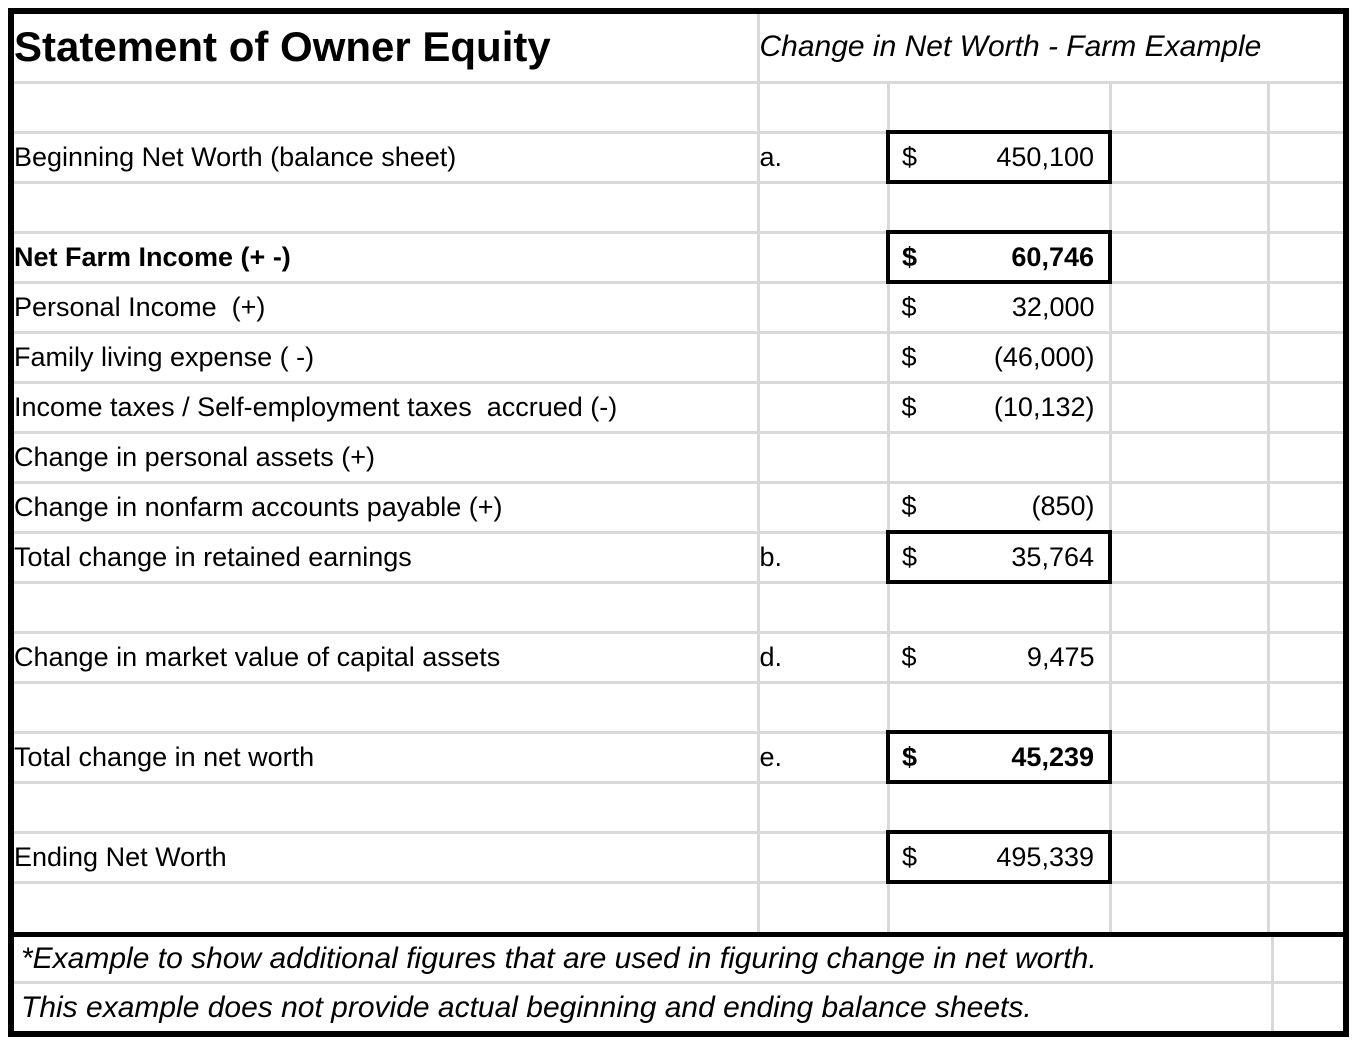  Describe the element at coordinates (387, 557) in the screenshot. I see `row-label: Total change in retained earnings` at that location.